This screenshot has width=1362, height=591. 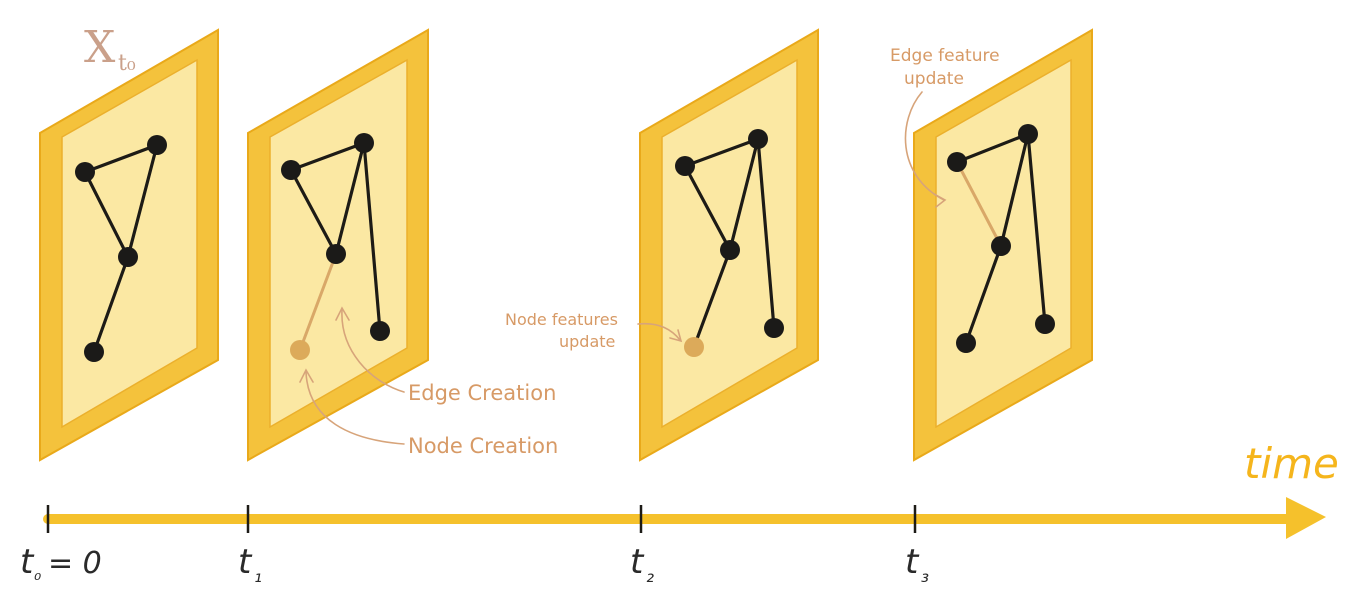 I want to click on snapshot-frame-t2, so click(x=729, y=245).